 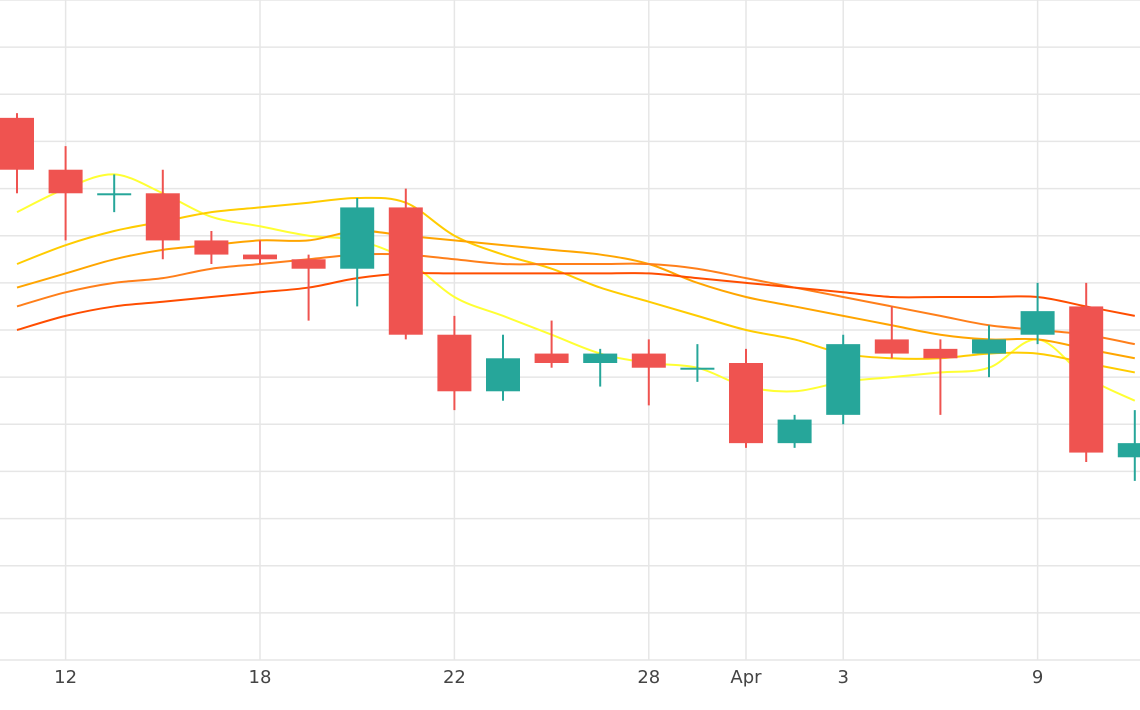 I want to click on x-tick-label: Apr, so click(x=746, y=677).